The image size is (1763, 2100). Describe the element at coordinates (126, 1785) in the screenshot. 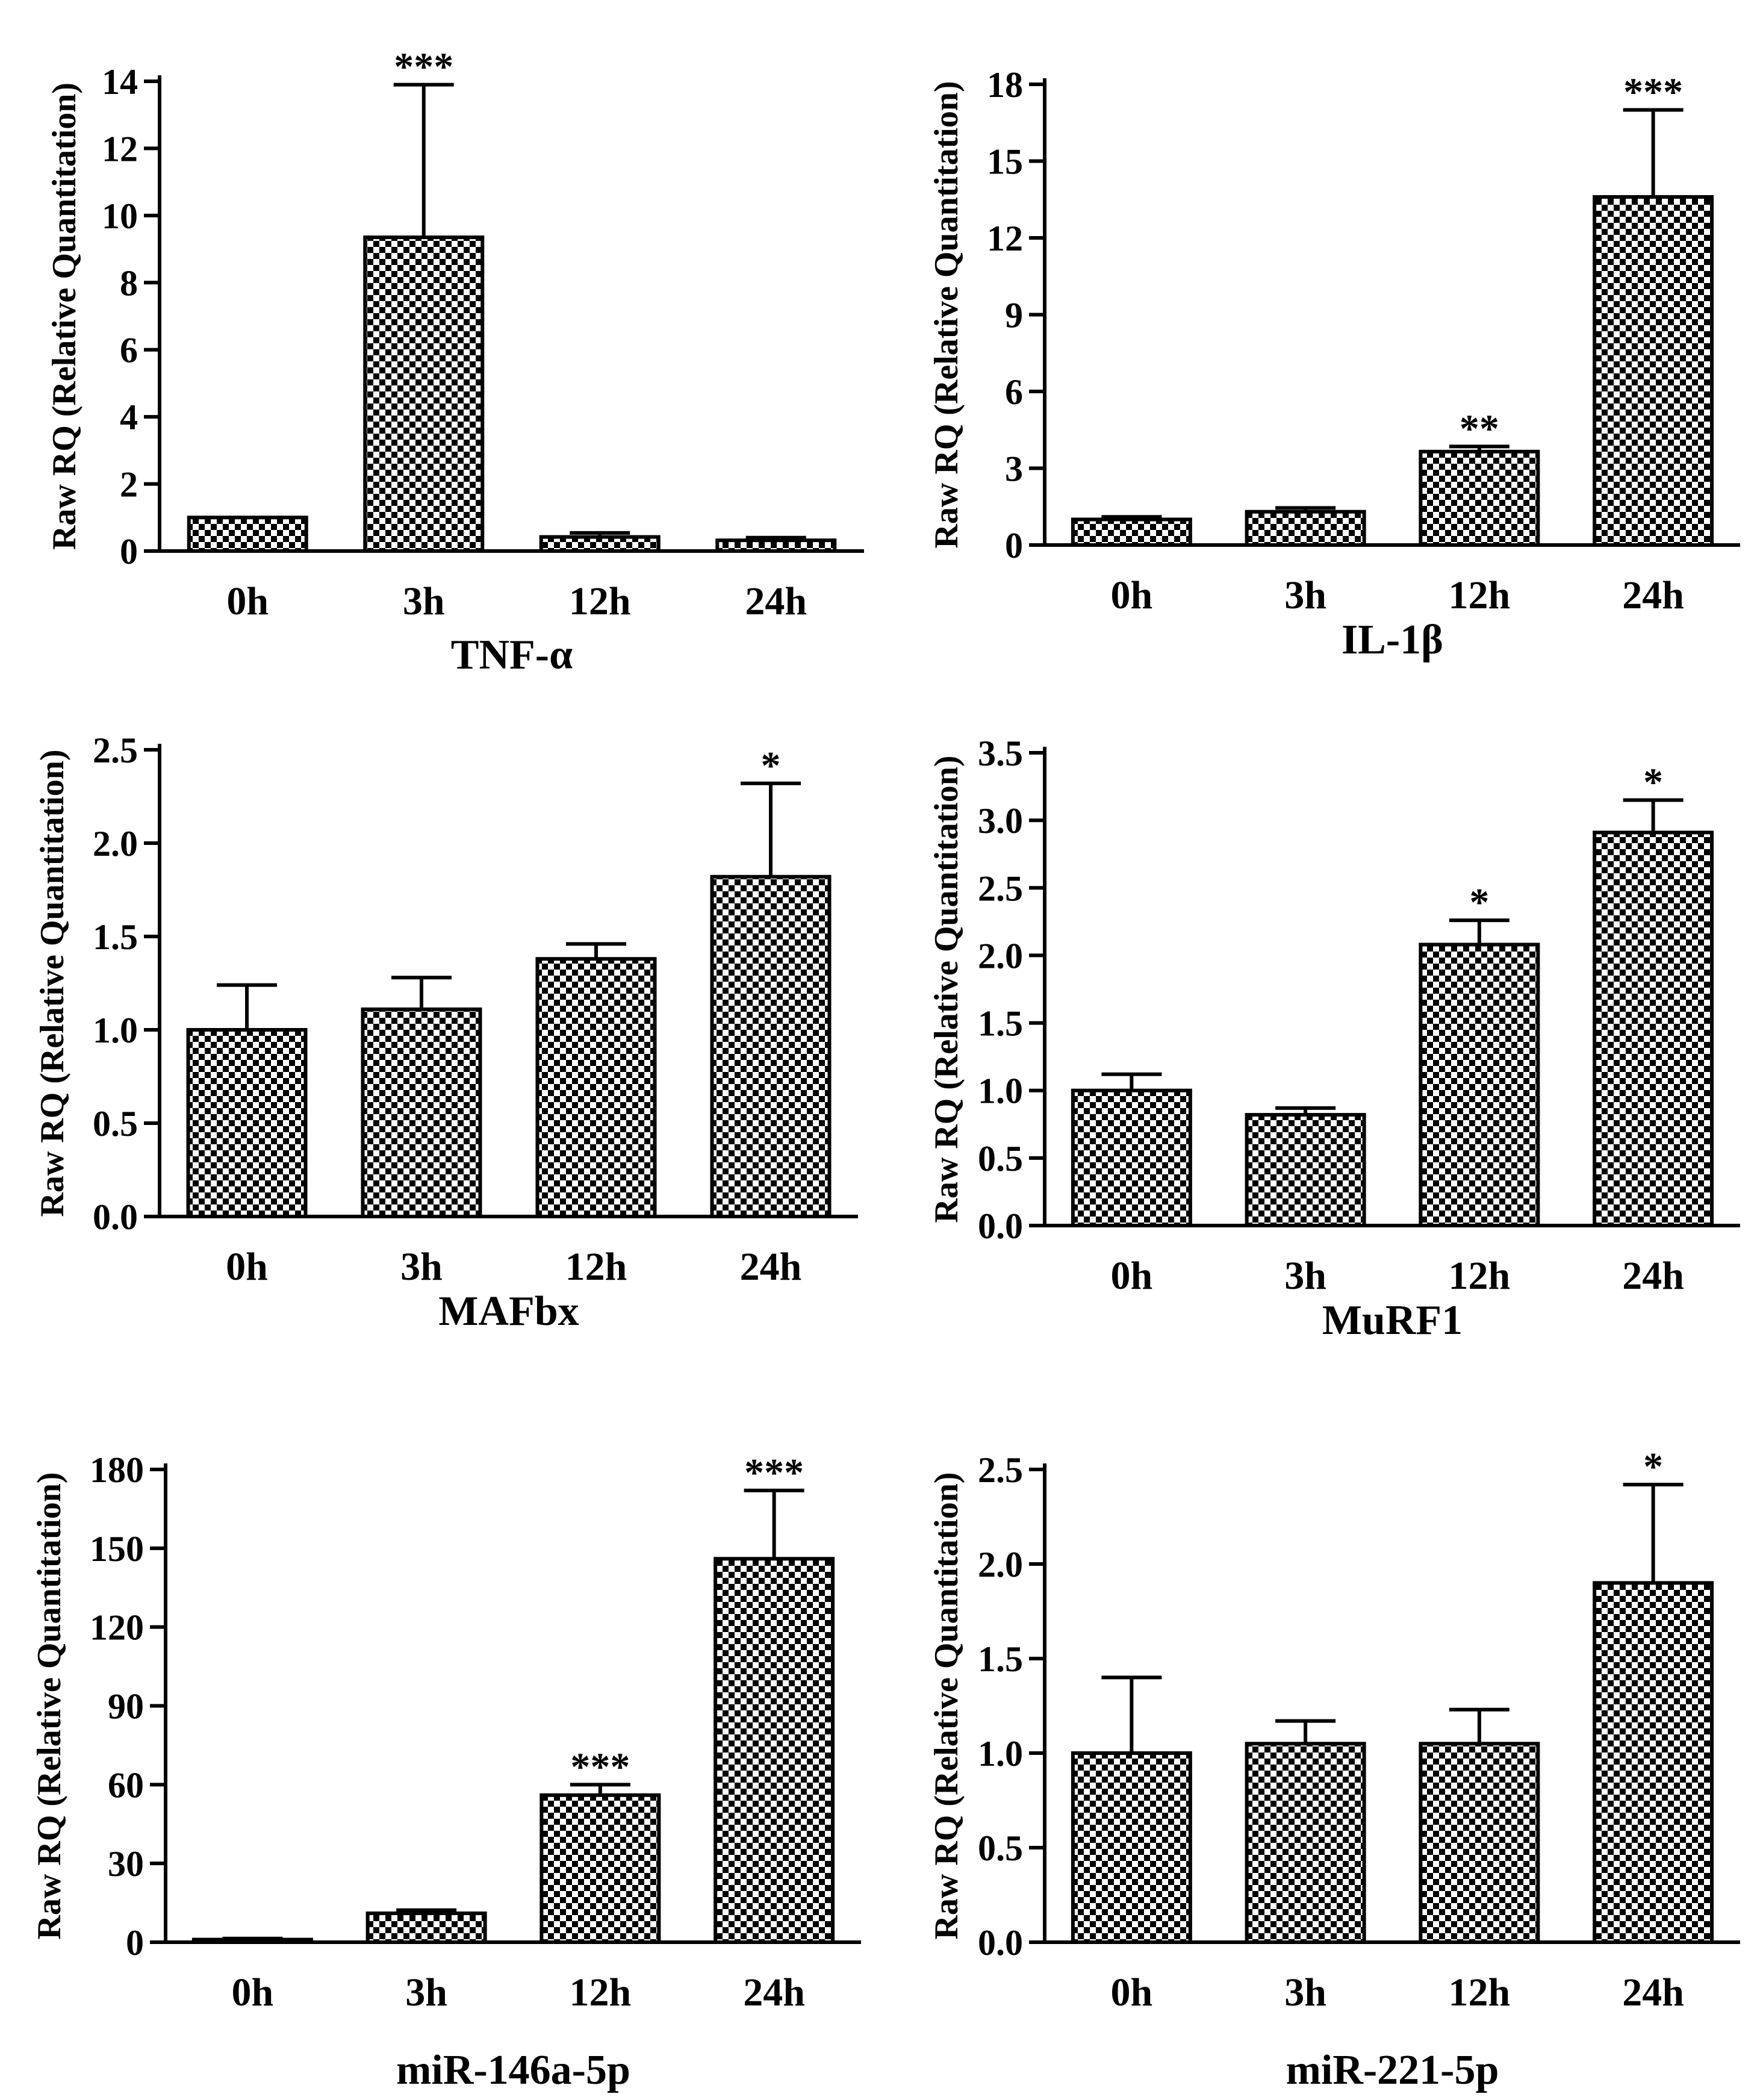

I see `y-tick-label: 60` at that location.